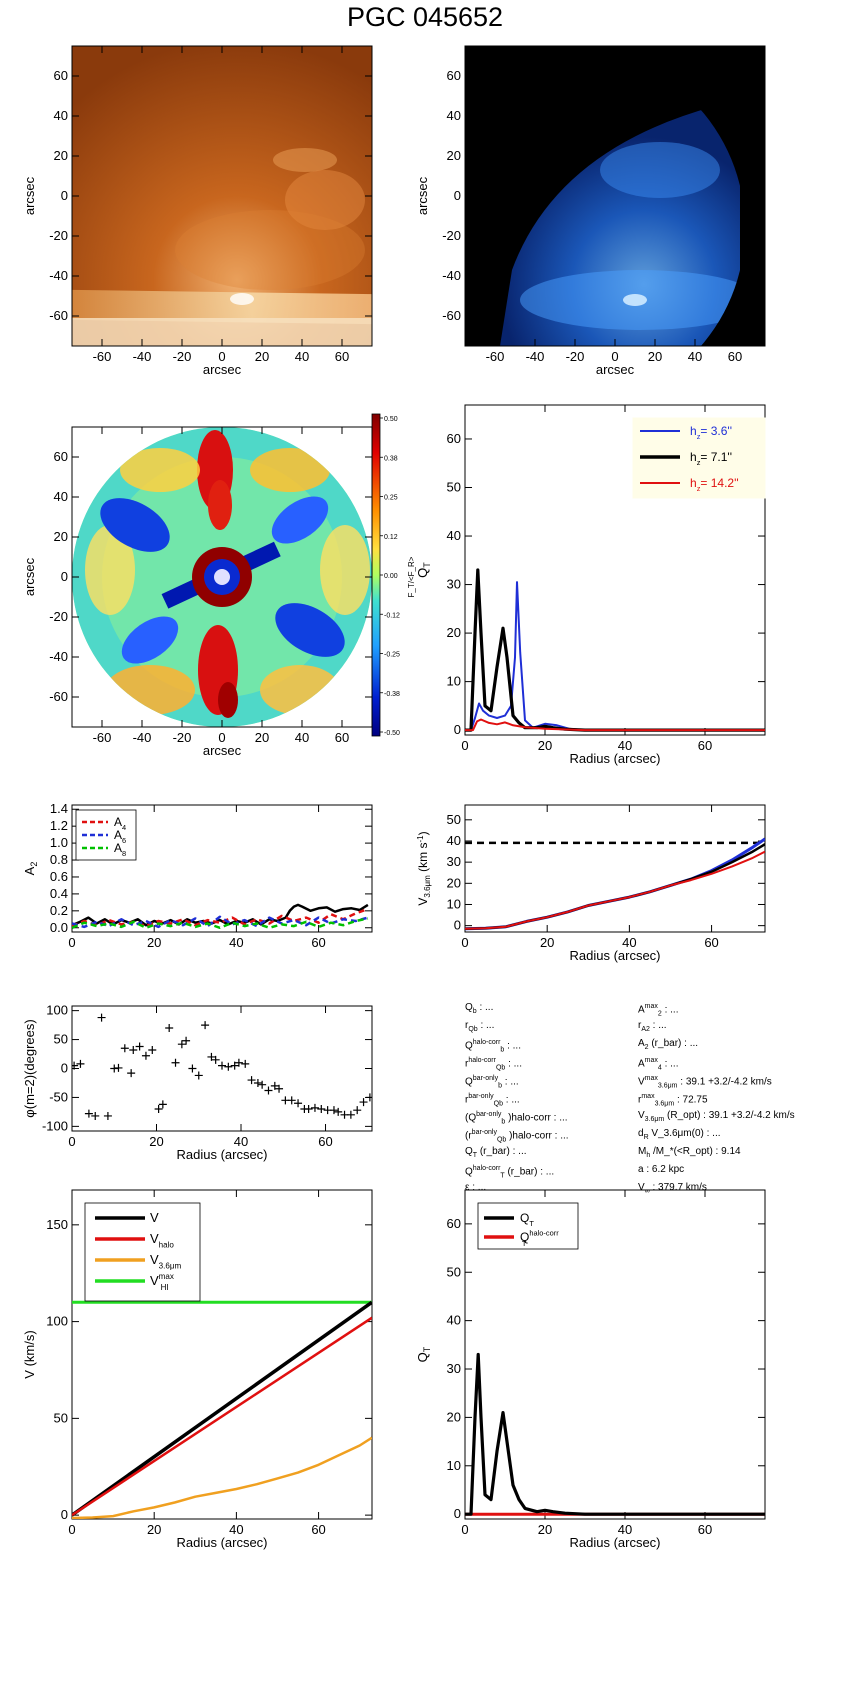  What do you see at coordinates (716, 1117) in the screenshot?
I see `info-row: V3.6μm (R_opt) : 39.1 +3.2/-4.2 km/s` at bounding box center [716, 1117].